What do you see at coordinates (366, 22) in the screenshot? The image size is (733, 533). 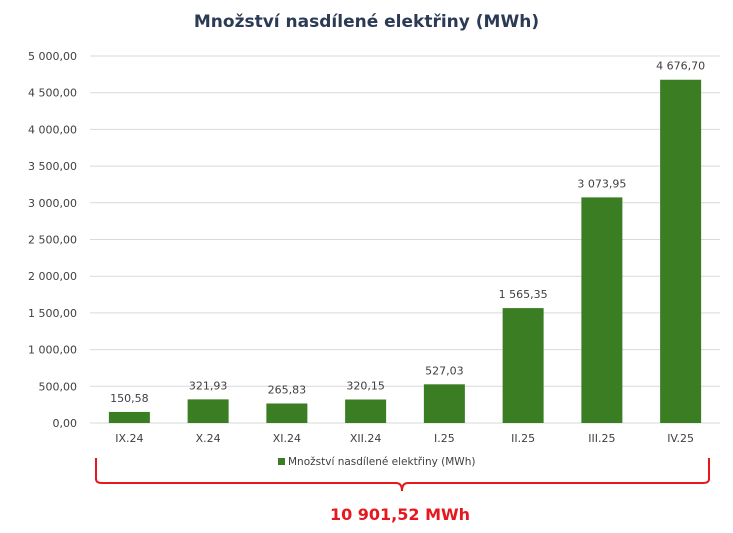 I see `chart-title: Množství nasdílené elektřiny (MWh)` at bounding box center [366, 22].